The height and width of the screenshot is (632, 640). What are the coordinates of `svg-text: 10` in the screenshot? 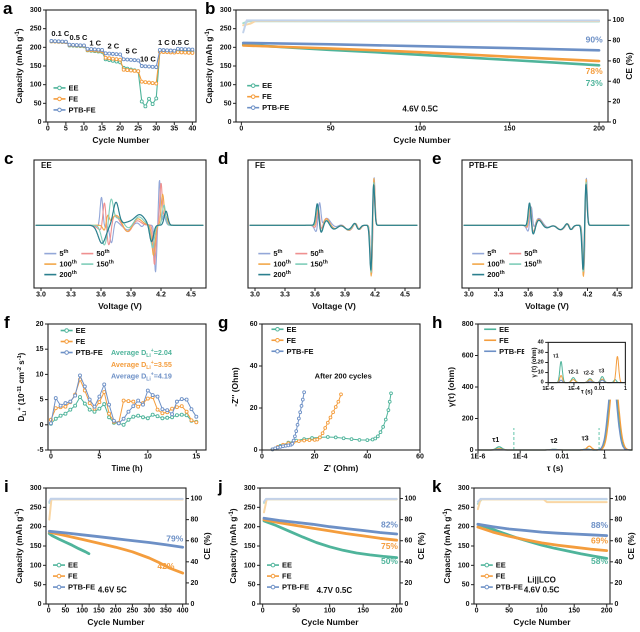 It's located at (40, 374).